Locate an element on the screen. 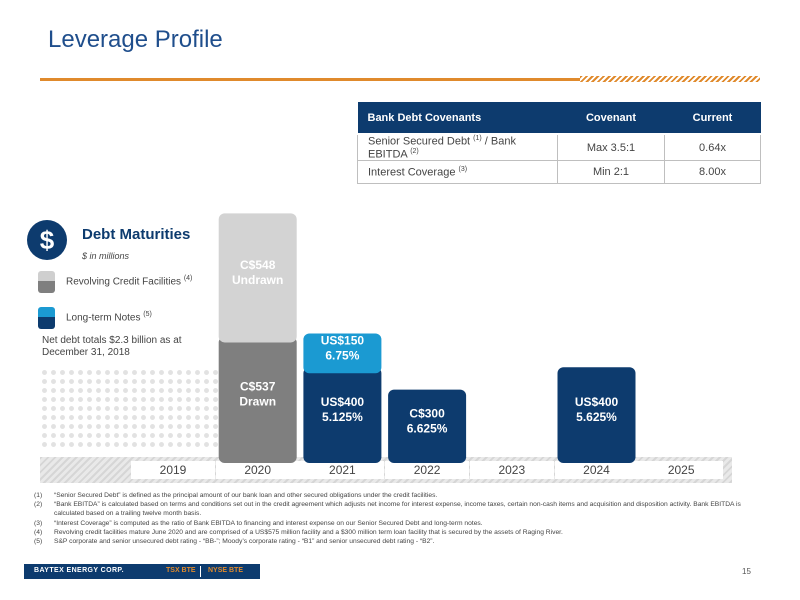 This screenshot has height=600, width=800. debt-maturities-subtitle: $ in millions is located at coordinates (106, 256).